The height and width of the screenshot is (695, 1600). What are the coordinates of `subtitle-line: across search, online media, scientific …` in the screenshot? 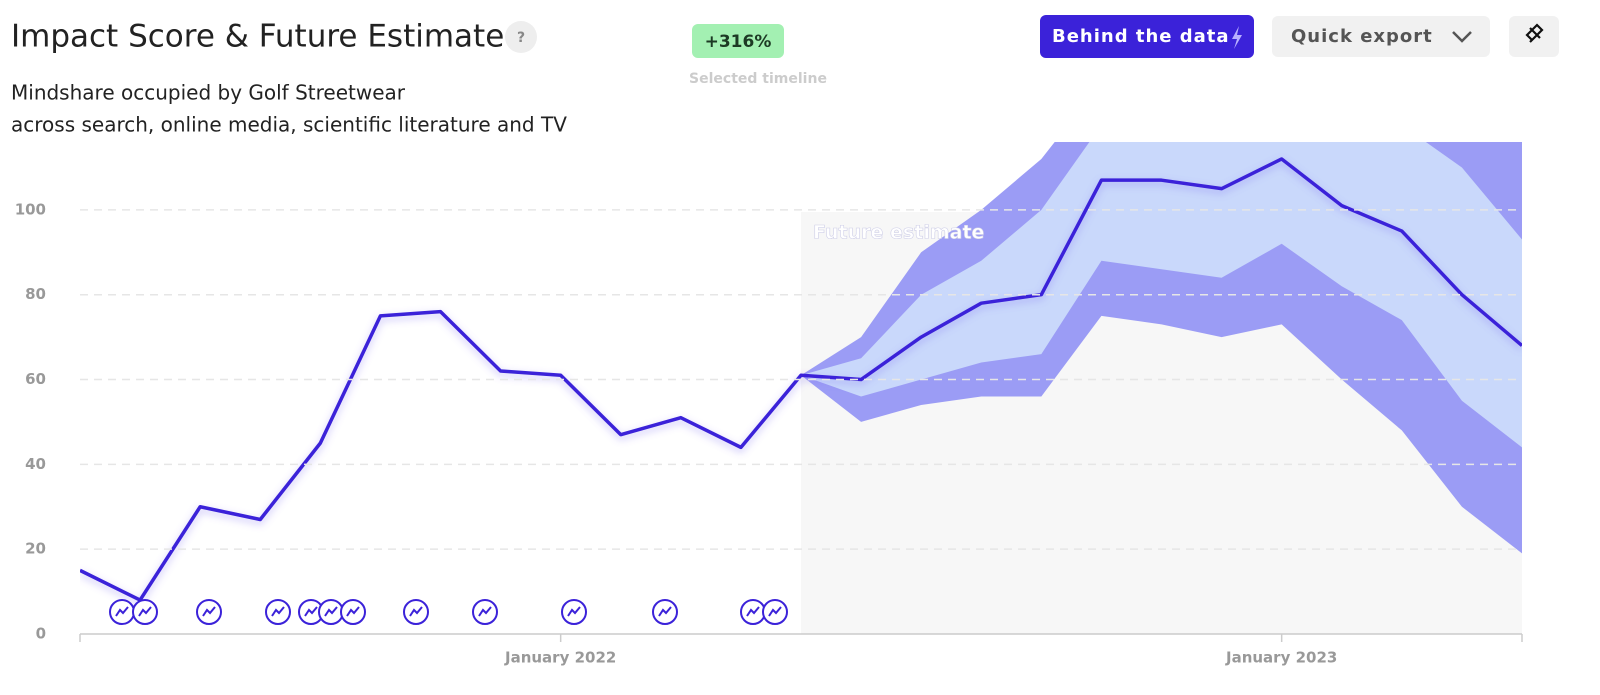 It's located at (289, 125).